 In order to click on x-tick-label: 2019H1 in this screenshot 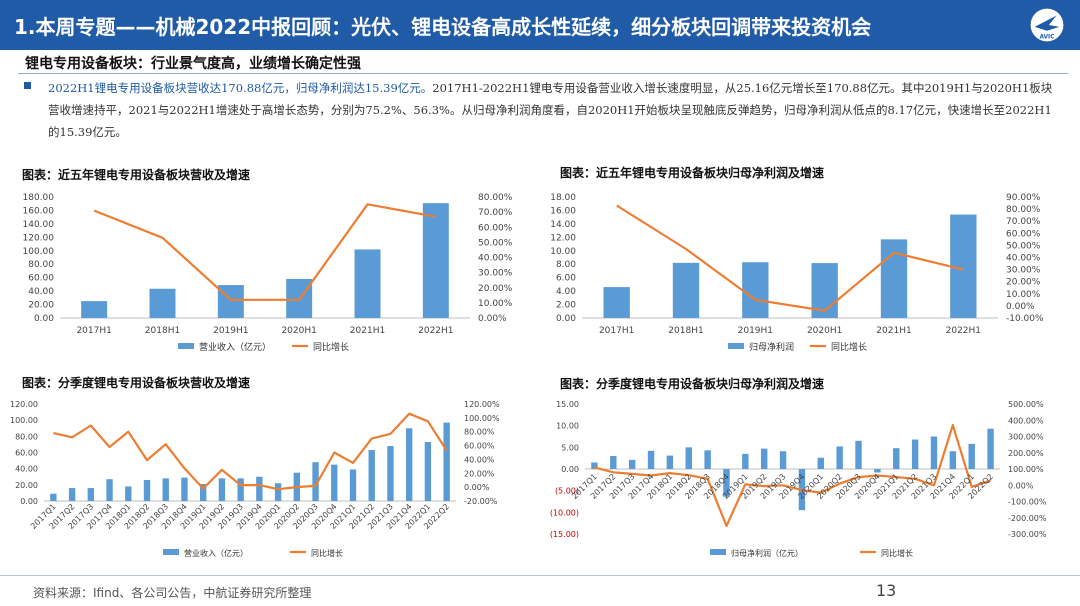, I will do `click(755, 331)`.